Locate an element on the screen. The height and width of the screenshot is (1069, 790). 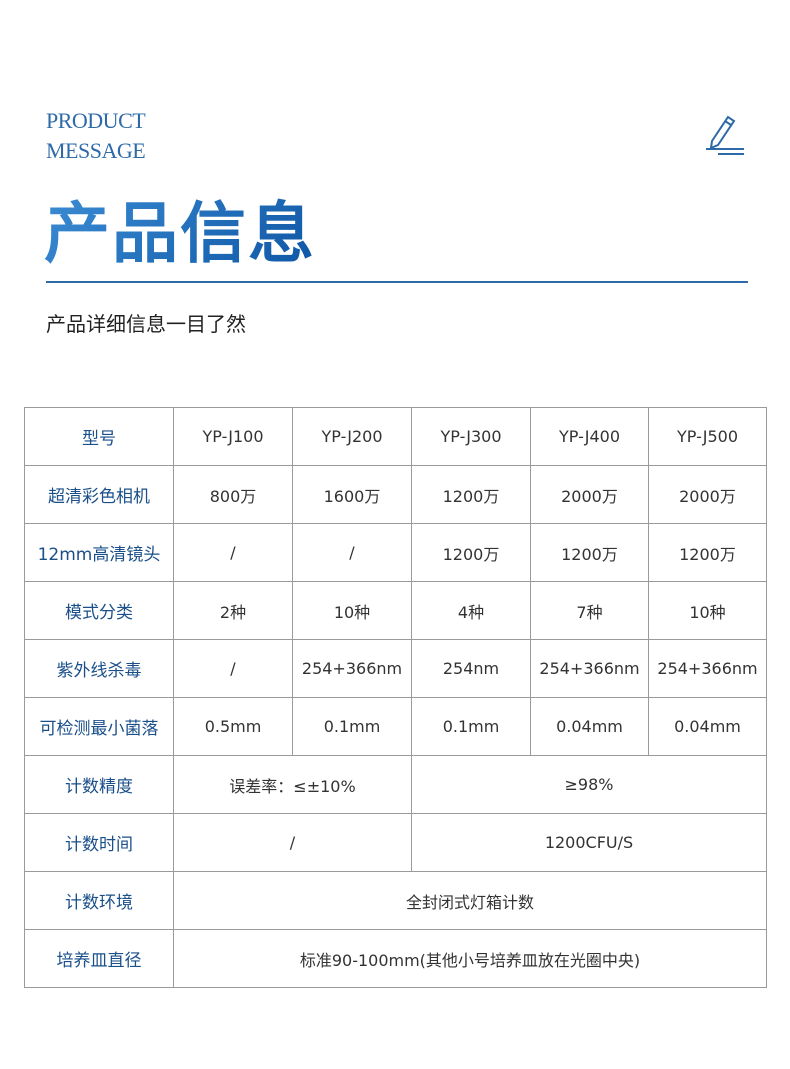
table-row: 紫外线杀毒/254+366nm 254nm 254+366nm 254+366nm is located at coordinates (395, 668).